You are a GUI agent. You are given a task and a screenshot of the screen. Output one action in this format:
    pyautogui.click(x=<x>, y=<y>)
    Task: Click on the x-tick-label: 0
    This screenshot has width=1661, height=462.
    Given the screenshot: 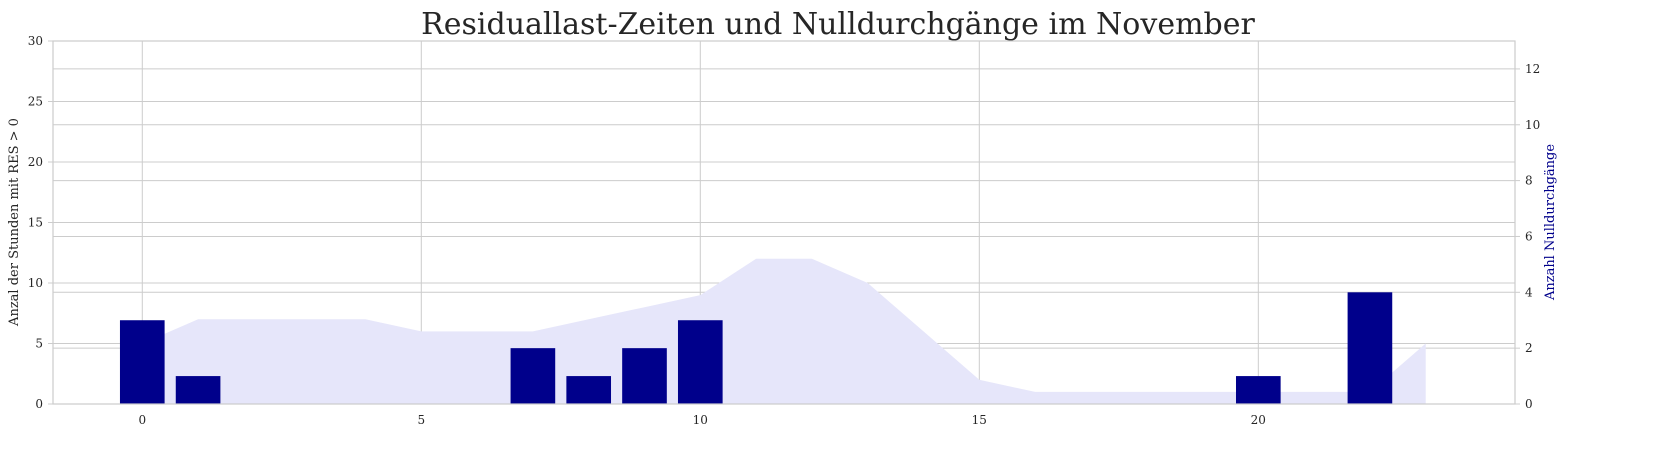 What is the action you would take?
    pyautogui.click(x=142, y=420)
    